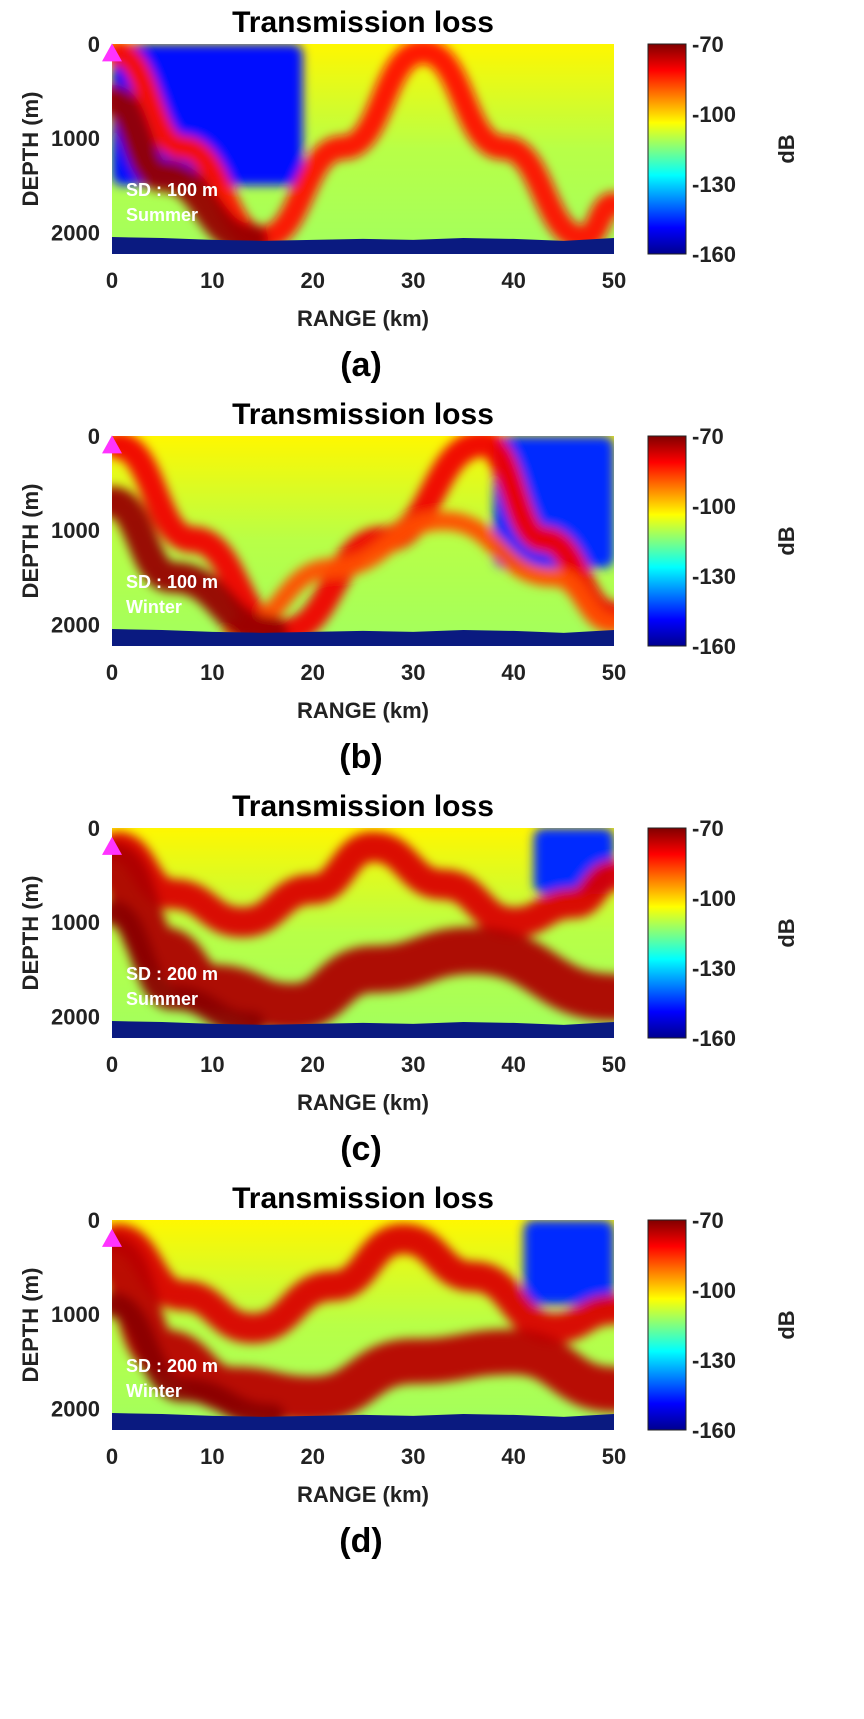 Image resolution: width=864 pixels, height=1719 pixels. What do you see at coordinates (361, 365) in the screenshot?
I see `panel-label: (a)` at bounding box center [361, 365].